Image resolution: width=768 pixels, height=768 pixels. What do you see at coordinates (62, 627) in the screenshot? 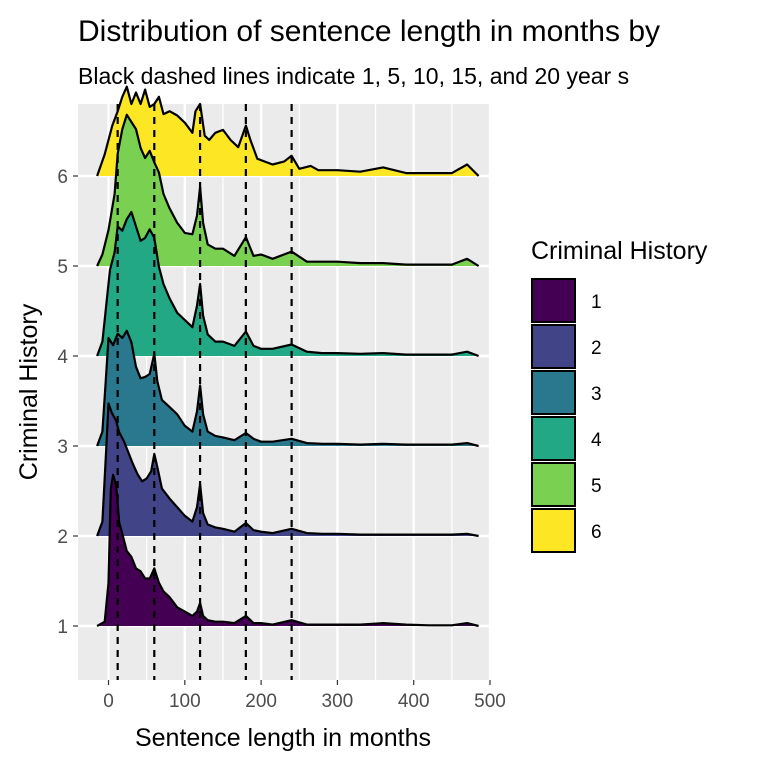
I see `y-tick-label: 1` at bounding box center [62, 627].